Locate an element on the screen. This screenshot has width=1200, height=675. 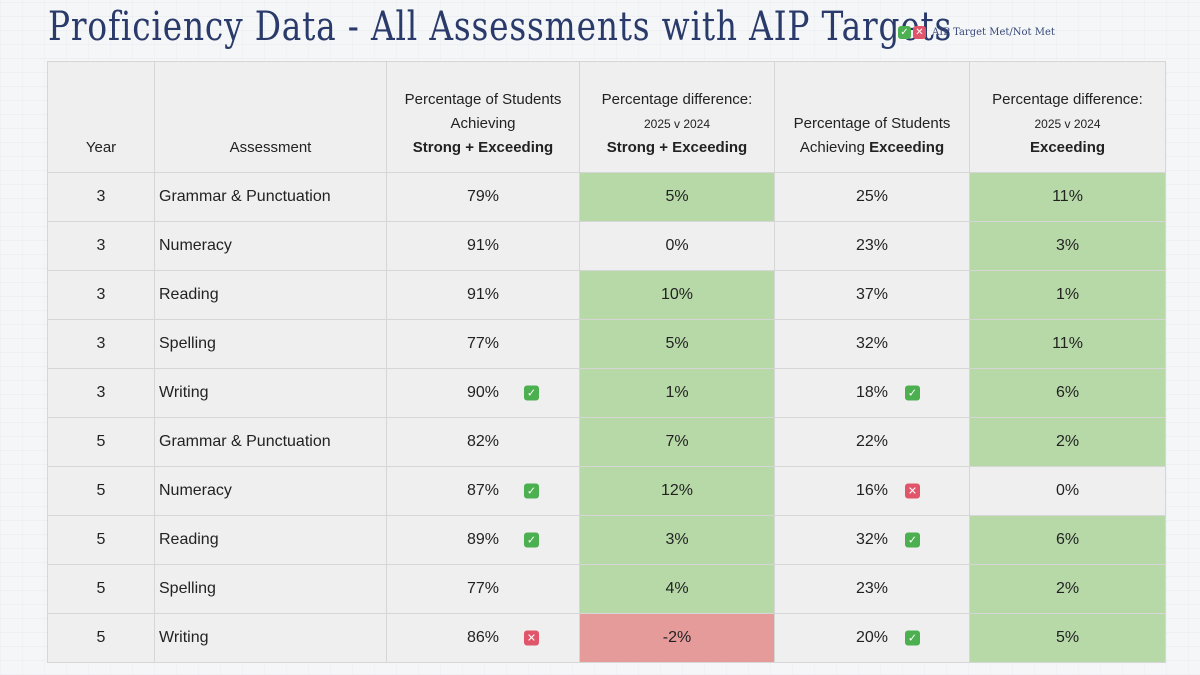
cell-exceeding: 25% is located at coordinates (872, 197).